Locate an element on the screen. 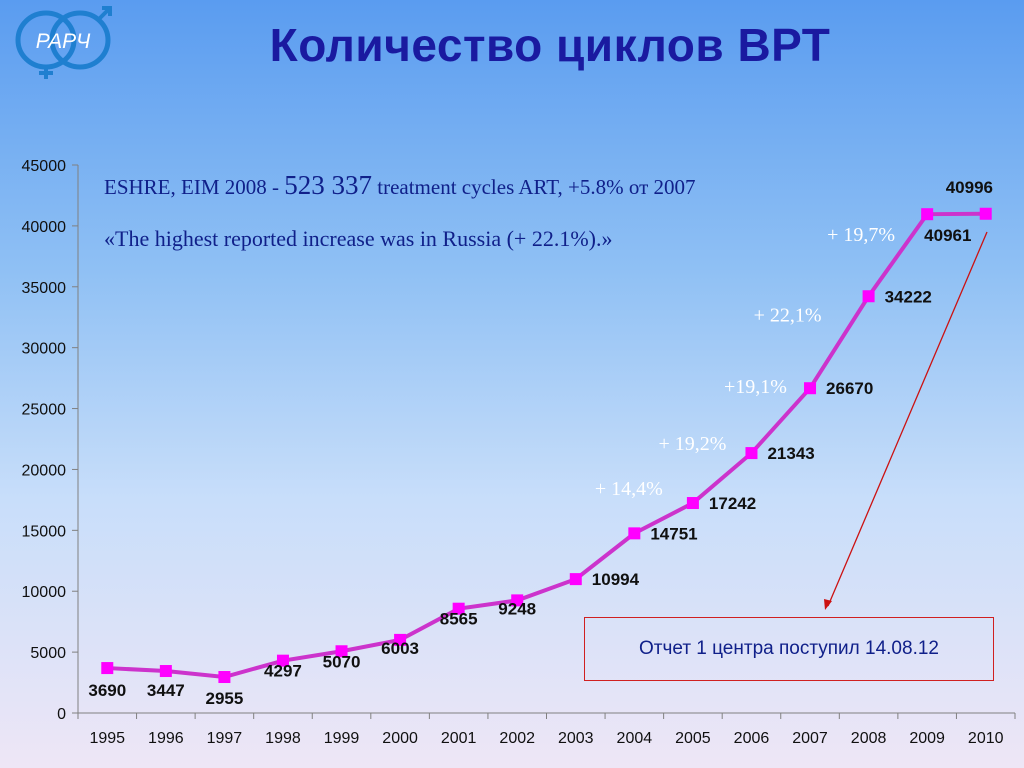 This screenshot has height=768, width=1024. growth-annotation: +19,1% is located at coordinates (755, 387).